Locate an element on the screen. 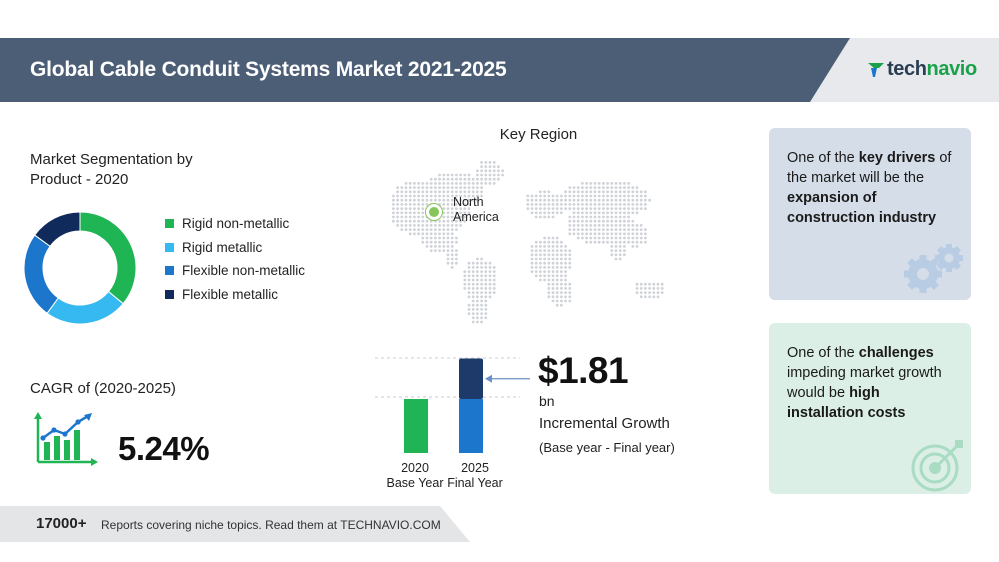  target-icon is located at coordinates (937, 466).